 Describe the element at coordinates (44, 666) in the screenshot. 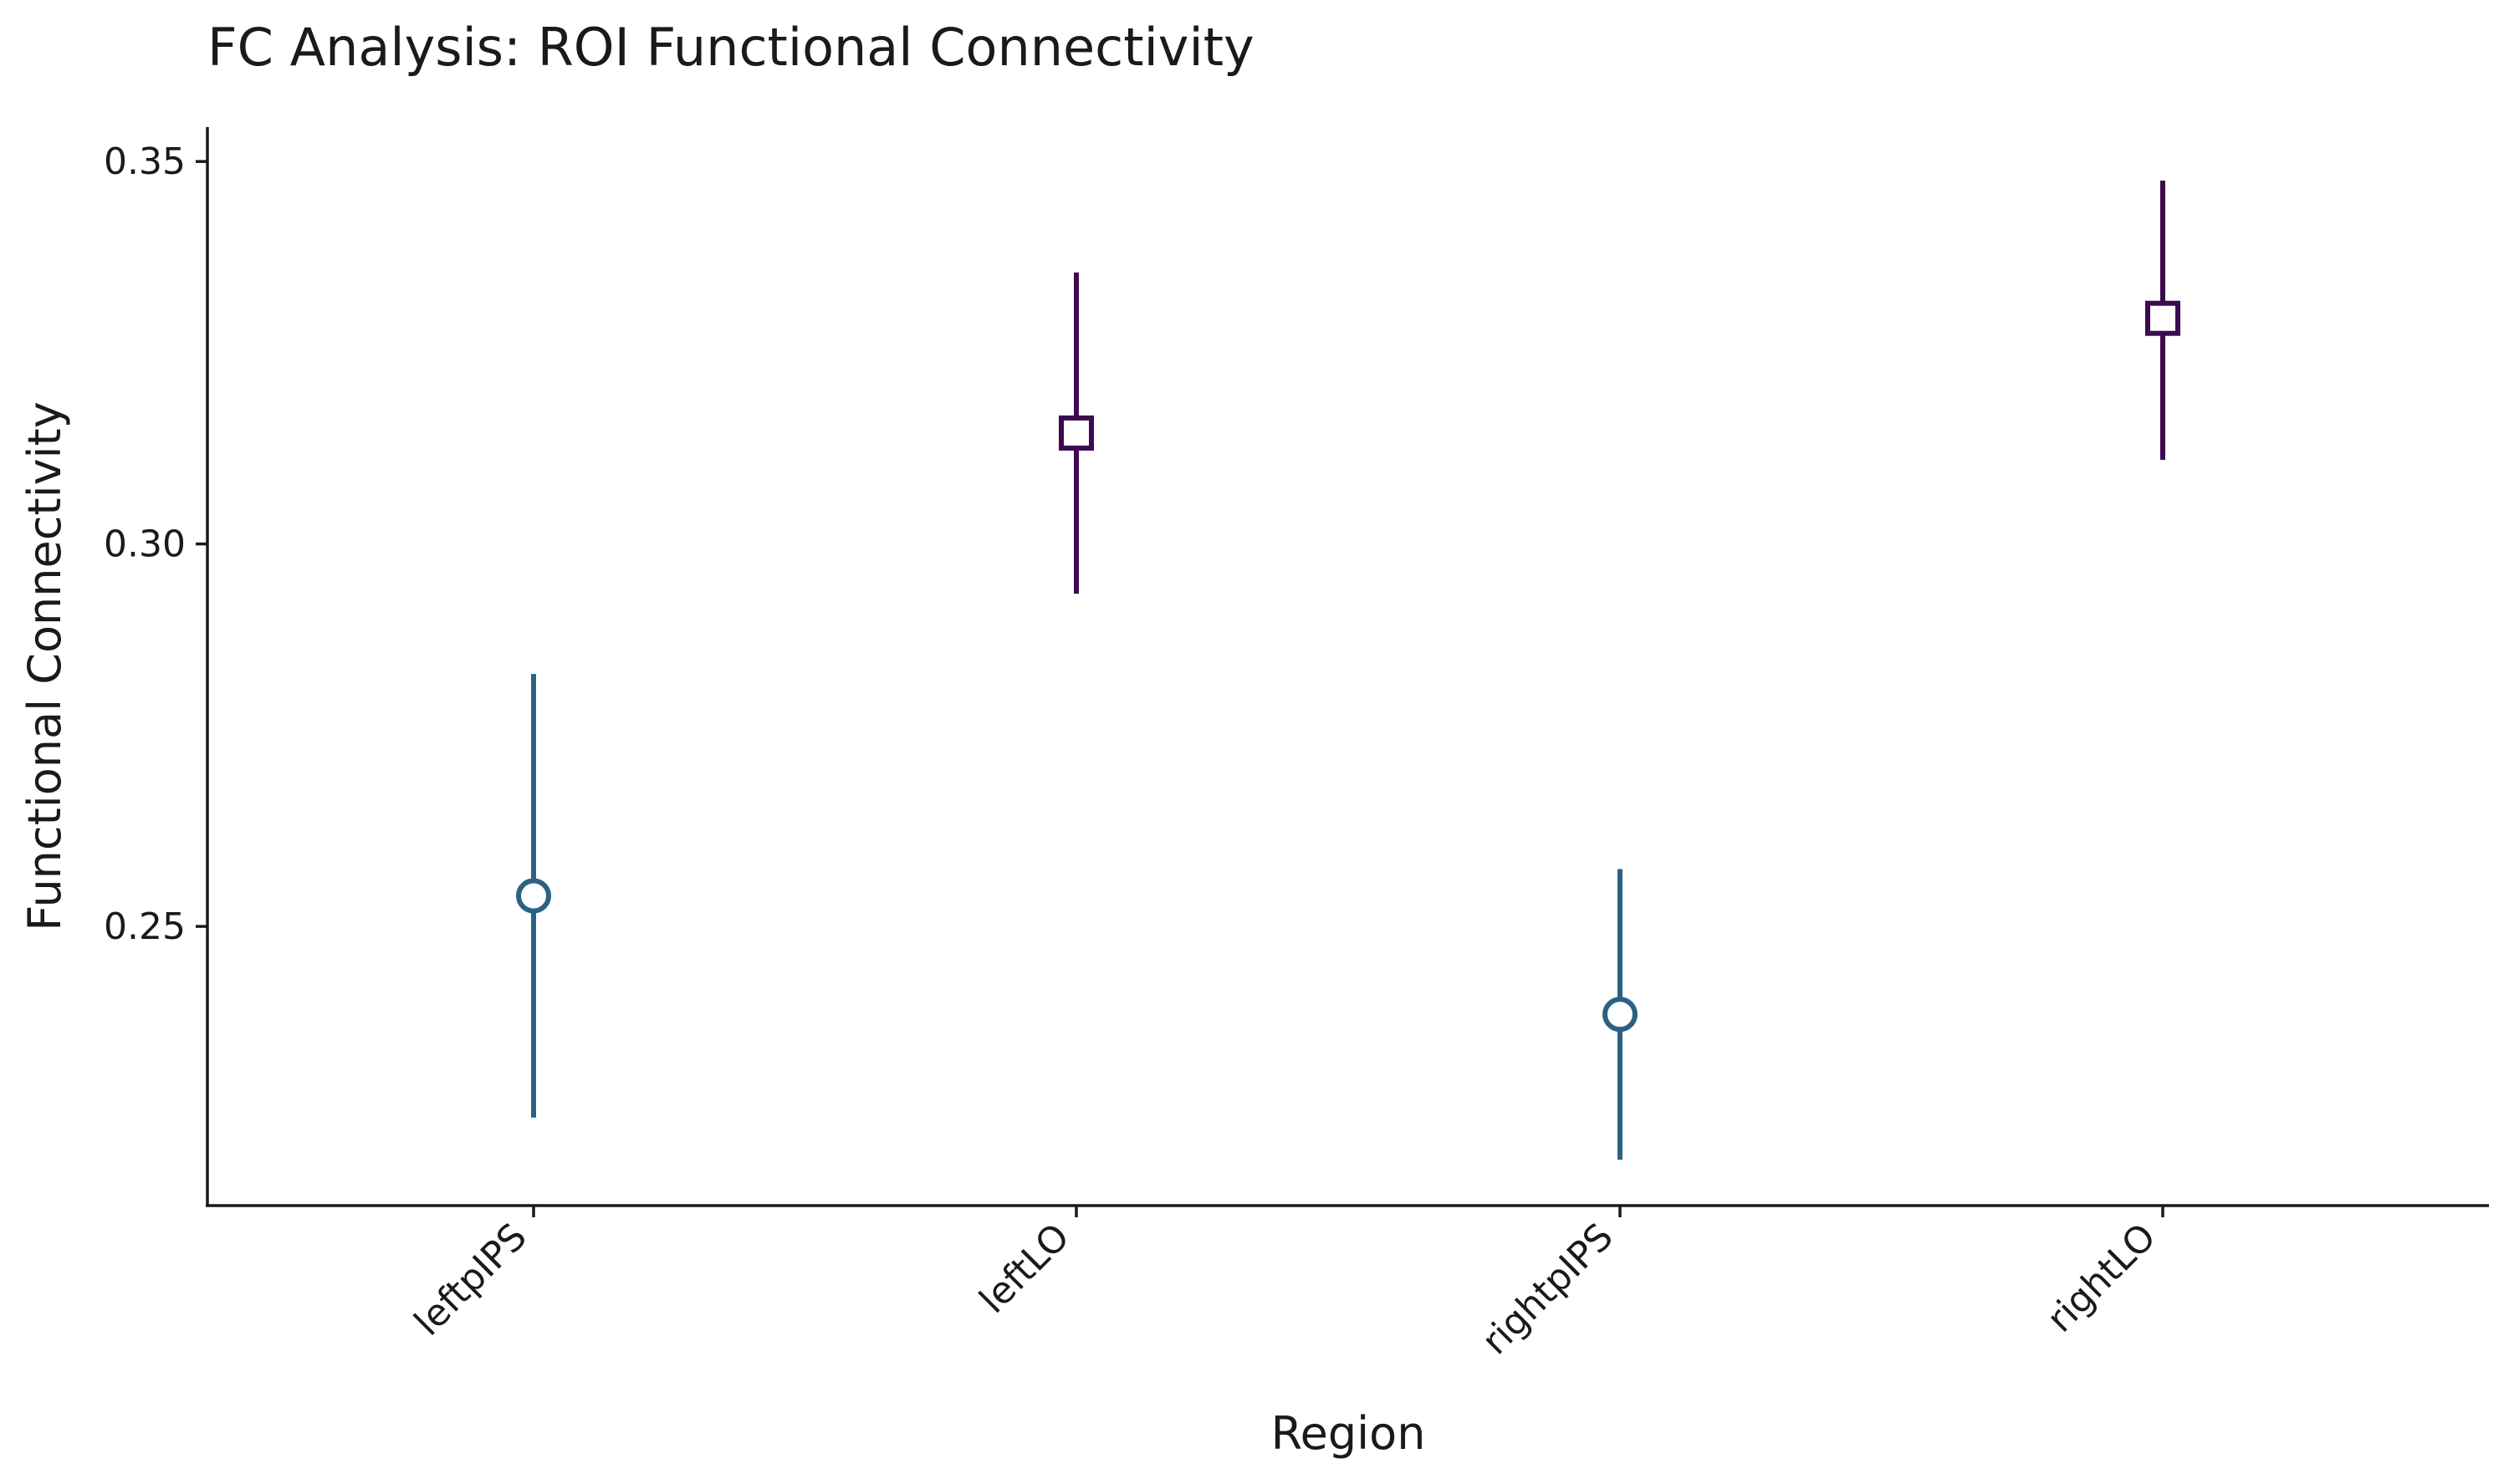

I see `y-axis-title: Functional Connectivity` at that location.